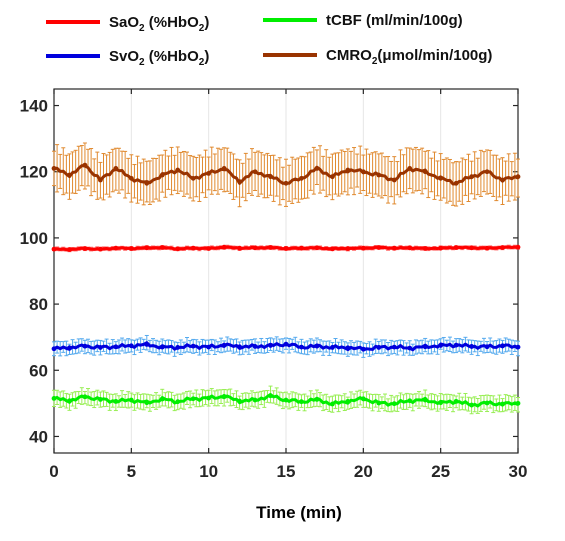 Image resolution: width=565 pixels, height=541 pixels. I want to click on y-tick-label-3: 100, so click(34, 238).